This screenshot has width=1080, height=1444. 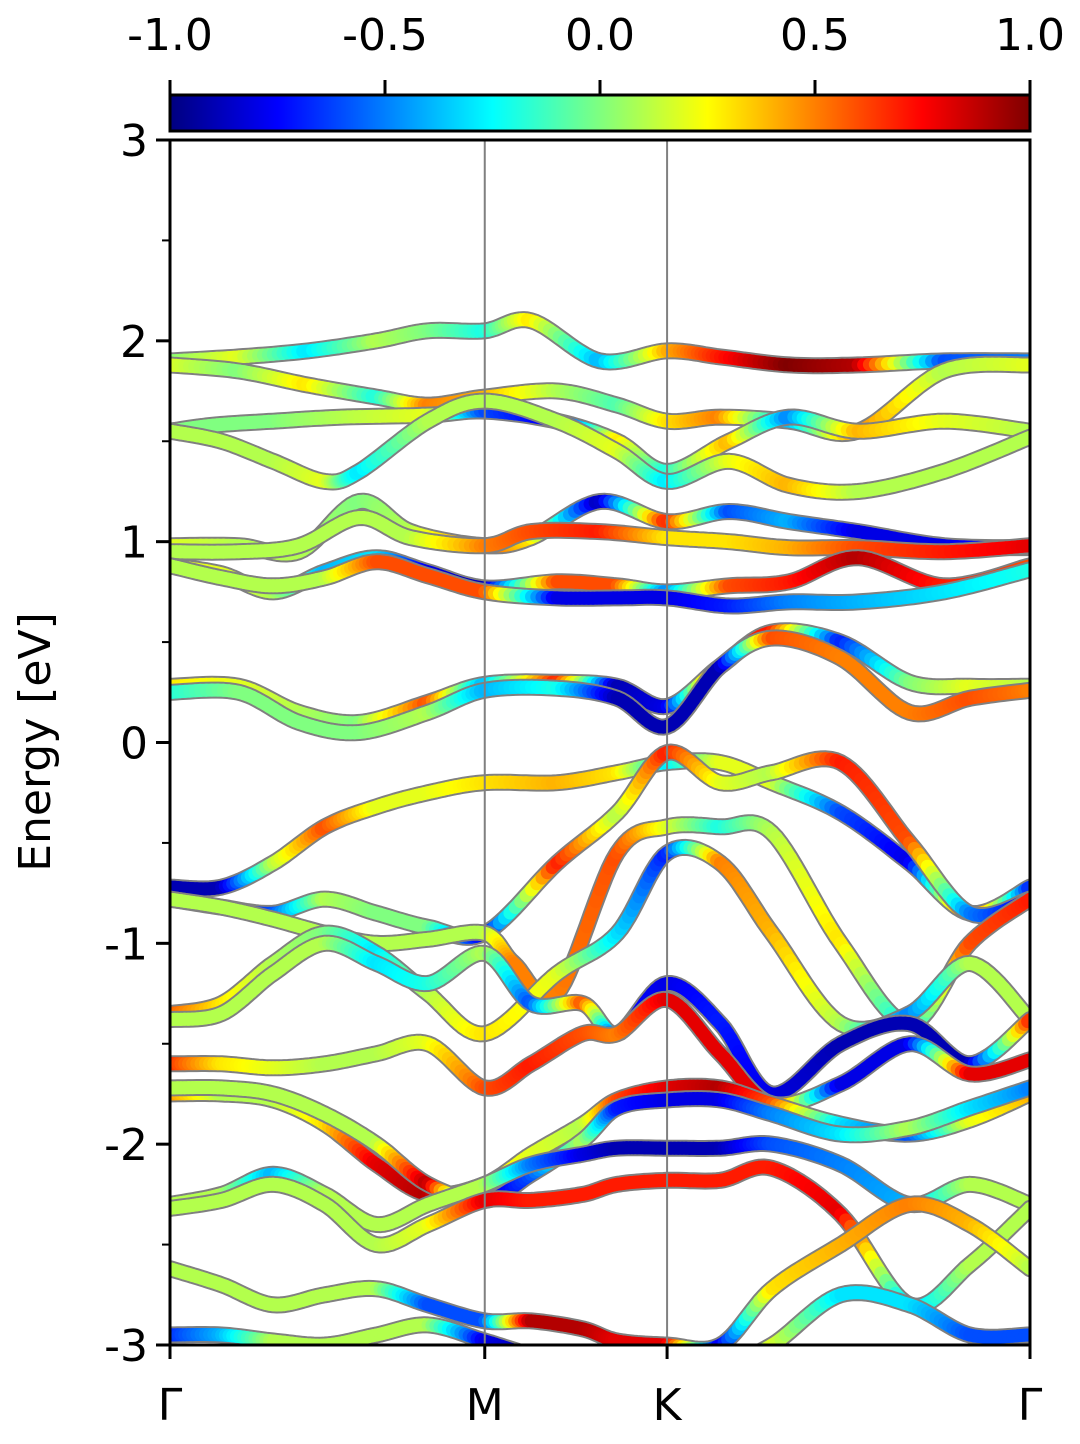 I want to click on y-tick-label: -2, so click(x=126, y=1145).